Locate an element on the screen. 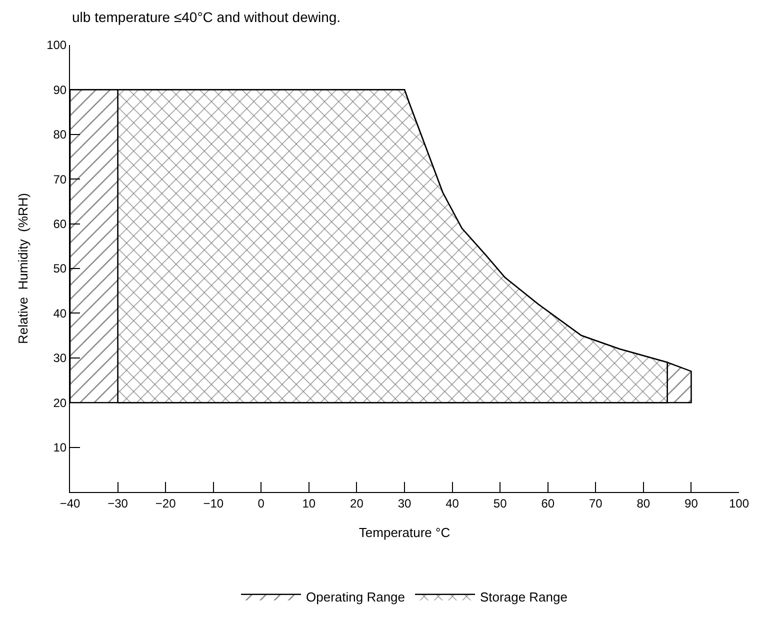 This screenshot has width=769, height=624. y-tick-label: 80 is located at coordinates (60, 135).